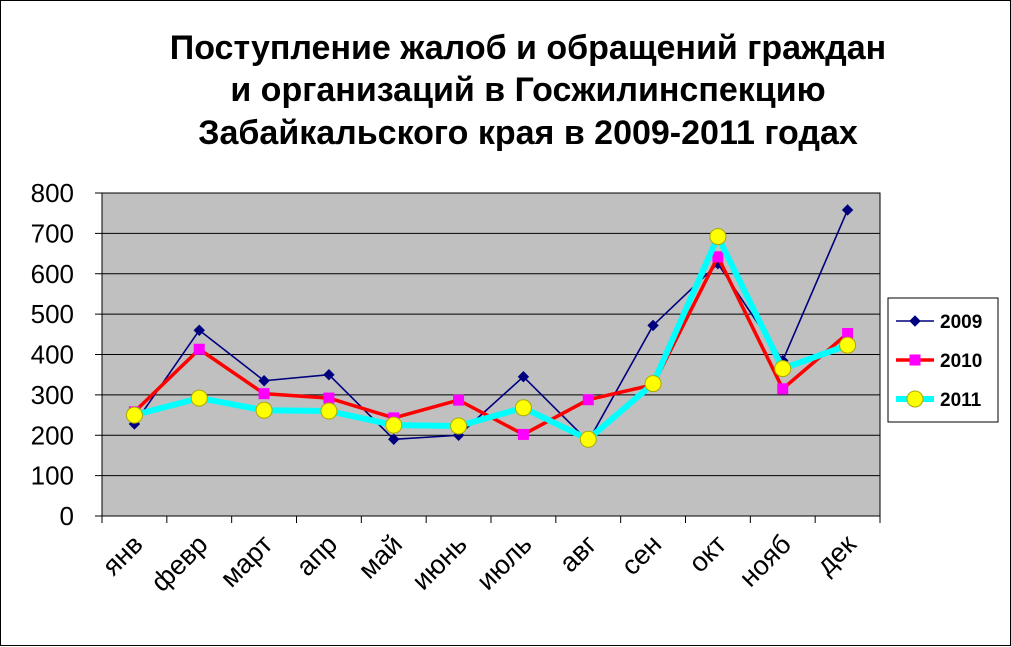  What do you see at coordinates (961, 400) in the screenshot?
I see `legend-label-2011: 2011` at bounding box center [961, 400].